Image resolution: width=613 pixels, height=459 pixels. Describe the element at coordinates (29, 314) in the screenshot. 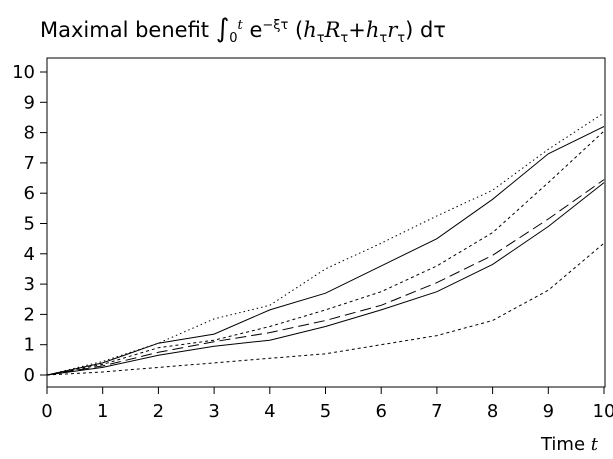

I see `y-tick-label: 2` at that location.